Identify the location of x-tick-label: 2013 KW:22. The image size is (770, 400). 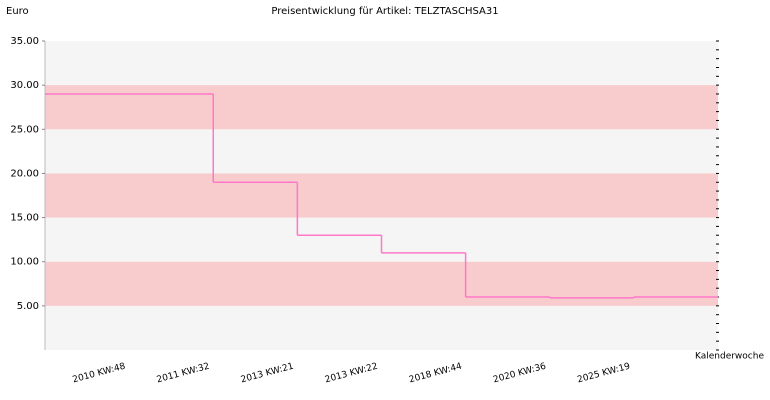
(351, 374).